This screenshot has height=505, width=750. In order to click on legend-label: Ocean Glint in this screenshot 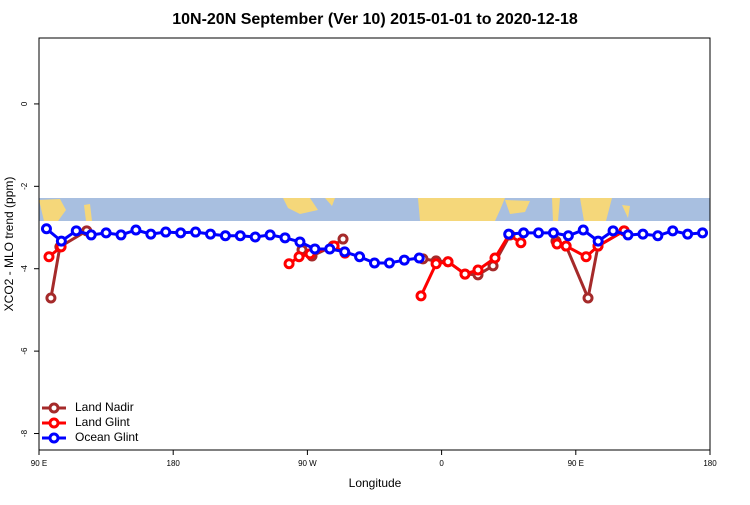, I will do `click(107, 437)`.